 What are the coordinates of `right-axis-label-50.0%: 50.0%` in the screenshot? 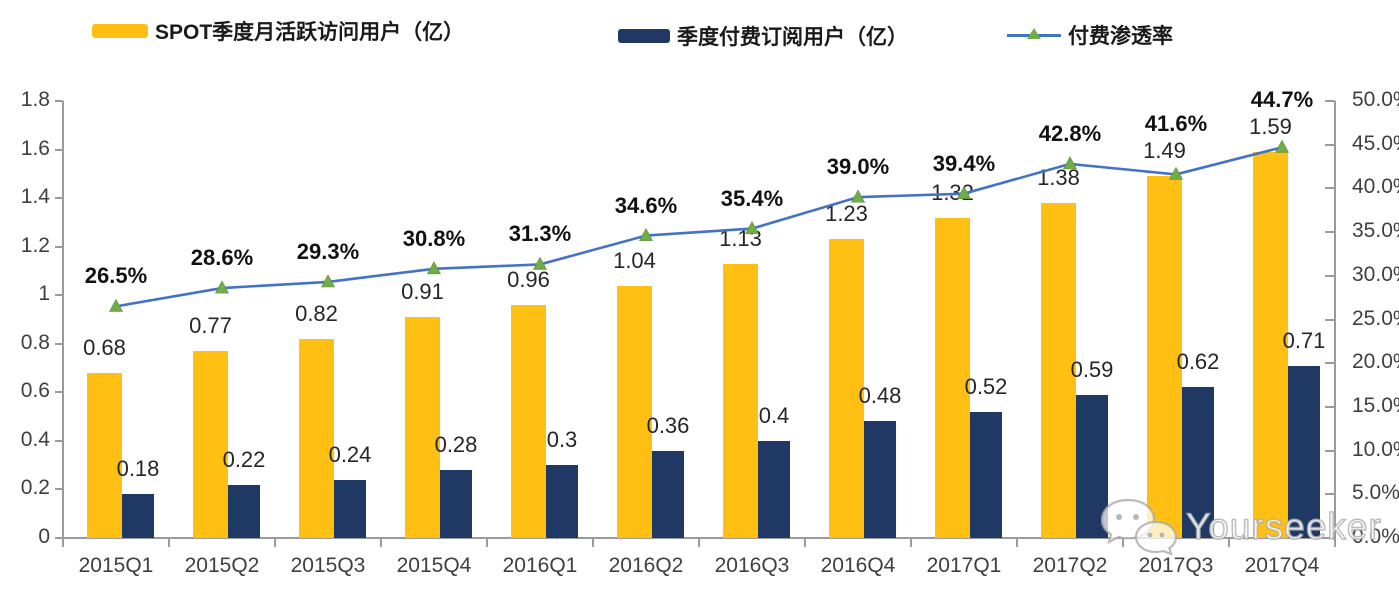 It's located at (1375, 99).